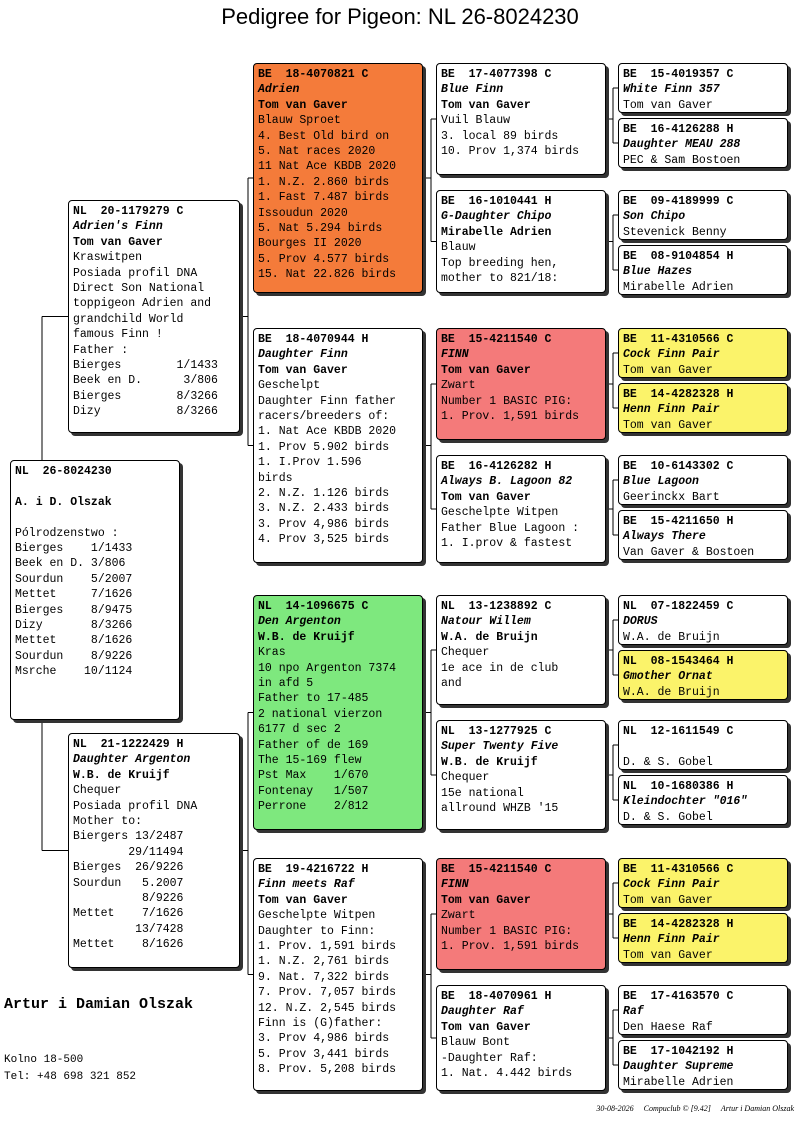 This screenshot has width=800, height=1148. I want to click on ring-number: NL 08-1543464 H, so click(678, 661).